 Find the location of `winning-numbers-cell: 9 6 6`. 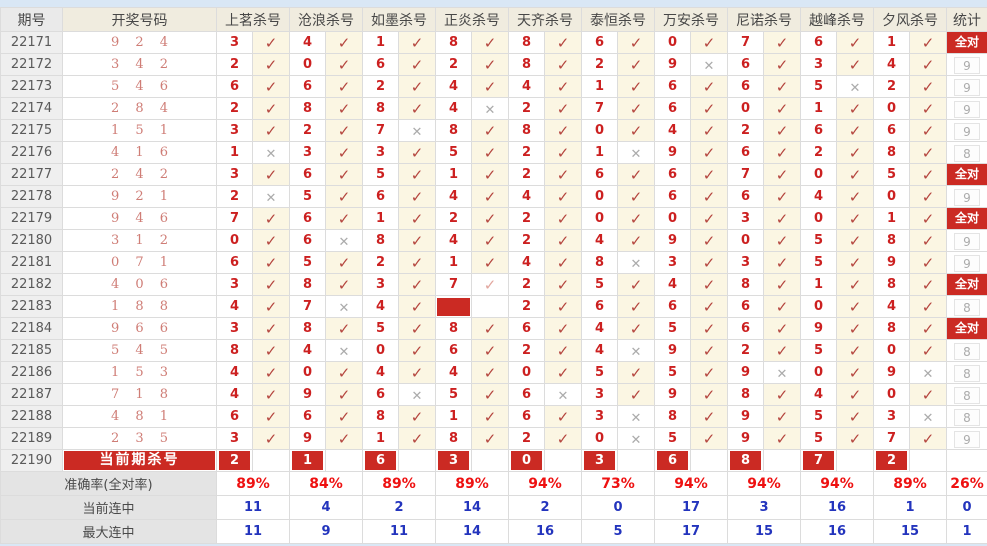

winning-numbers-cell: 9 6 6 is located at coordinates (140, 329).